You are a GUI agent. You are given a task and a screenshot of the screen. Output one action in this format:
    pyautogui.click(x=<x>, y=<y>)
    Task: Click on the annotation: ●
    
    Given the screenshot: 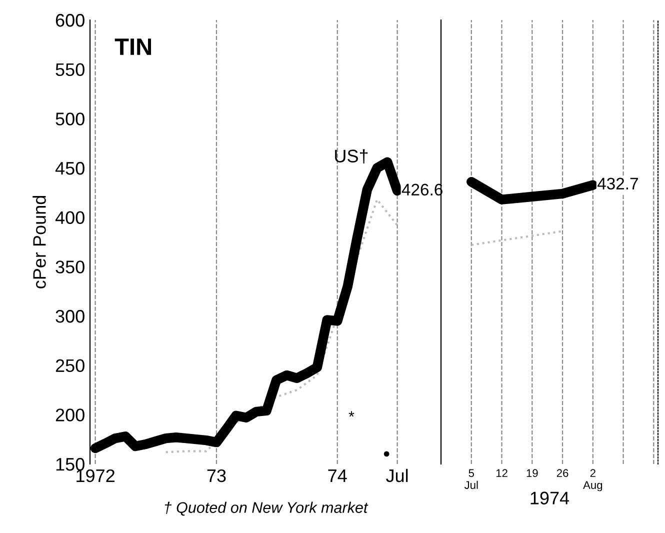 What is the action you would take?
    pyautogui.click(x=387, y=454)
    